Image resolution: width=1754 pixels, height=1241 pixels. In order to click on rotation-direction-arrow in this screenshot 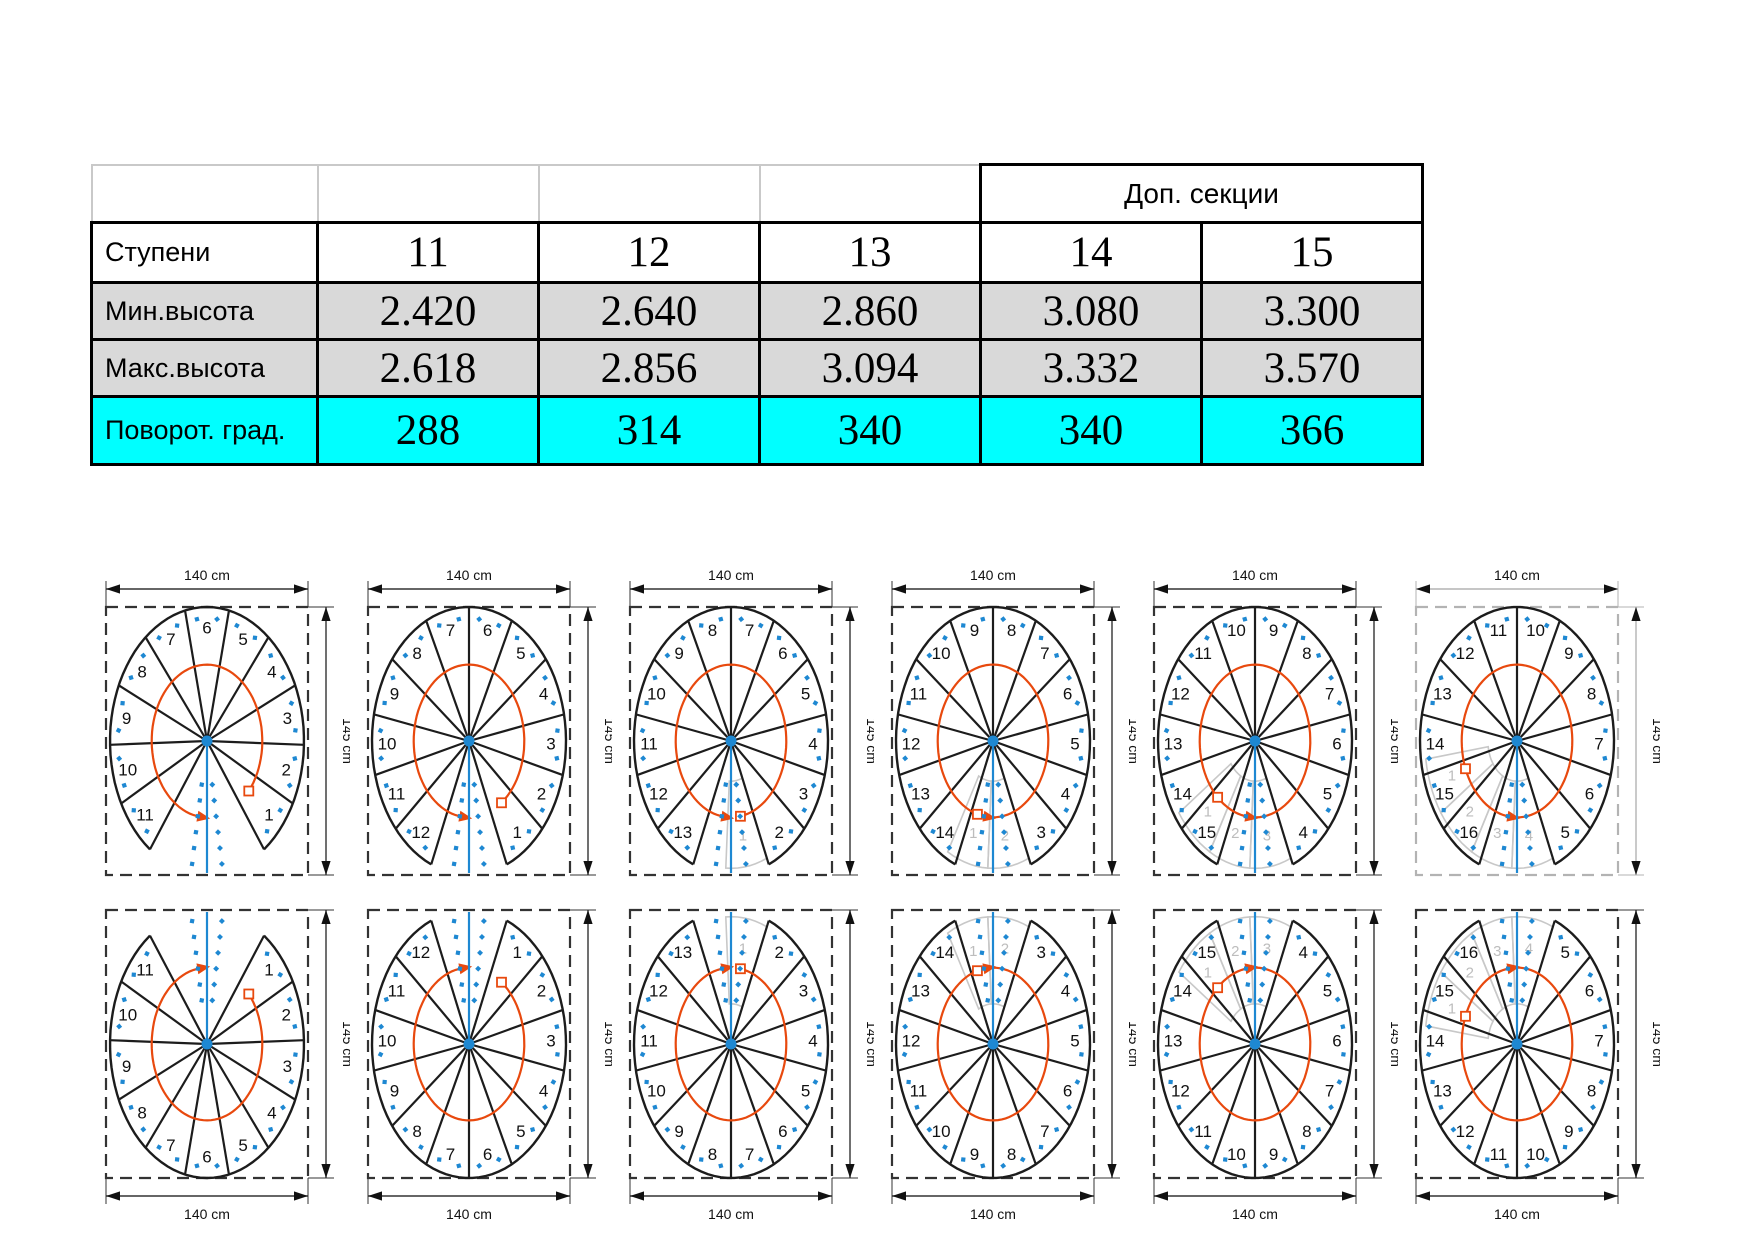, I will do `click(207, 742)`.